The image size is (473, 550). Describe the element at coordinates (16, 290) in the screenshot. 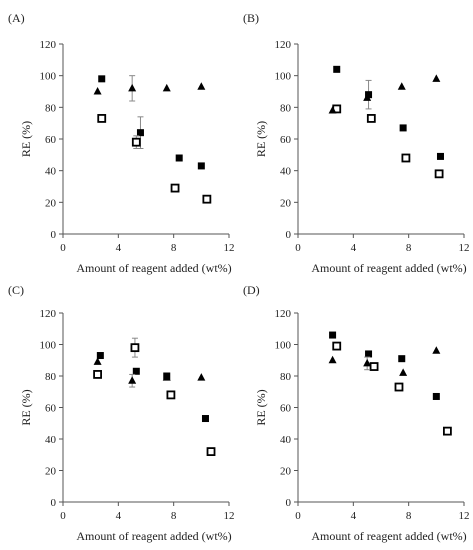

I see `panel-label: (C)` at that location.